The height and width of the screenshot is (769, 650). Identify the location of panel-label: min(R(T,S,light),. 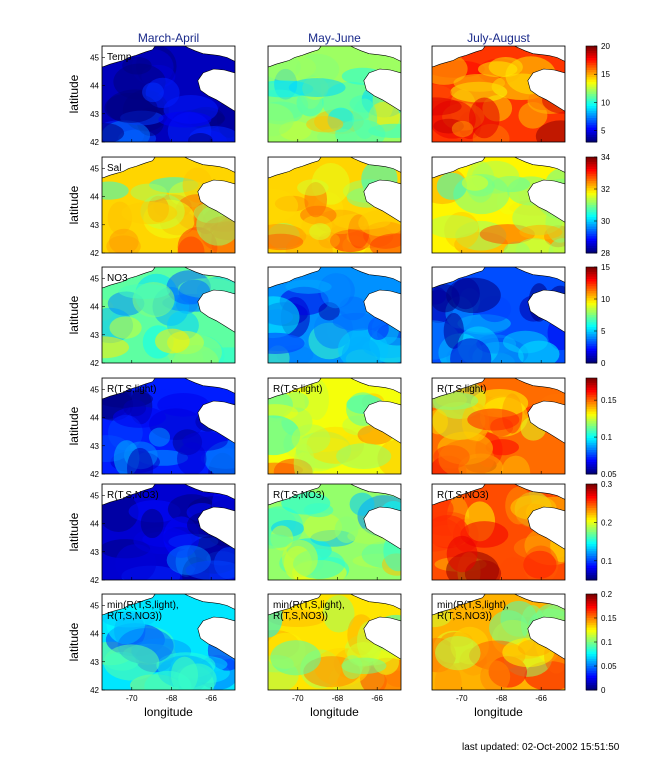
(309, 605).